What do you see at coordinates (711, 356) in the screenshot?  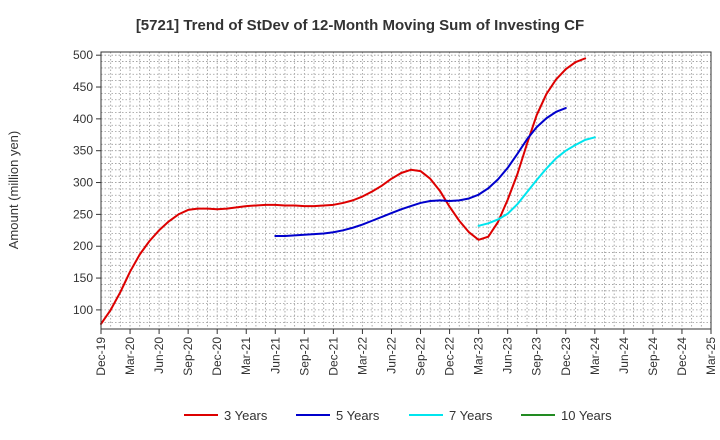 I see `x-tick-label: Mar-25` at bounding box center [711, 356].